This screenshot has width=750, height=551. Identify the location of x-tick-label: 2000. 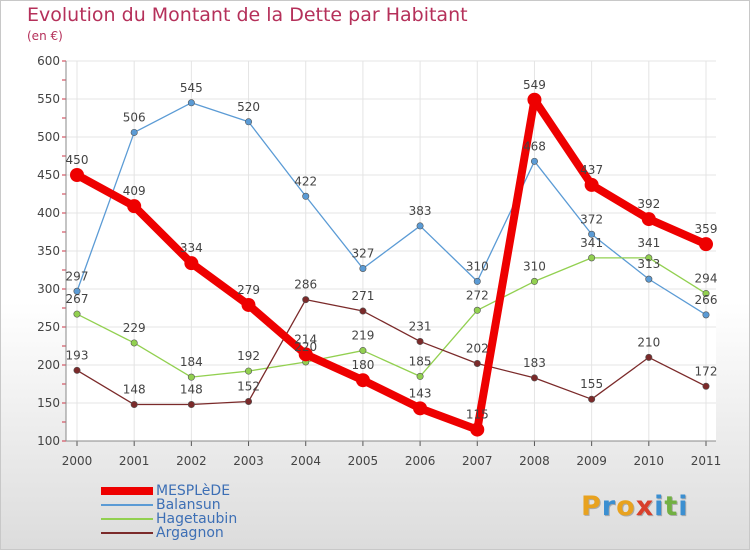
(77, 461).